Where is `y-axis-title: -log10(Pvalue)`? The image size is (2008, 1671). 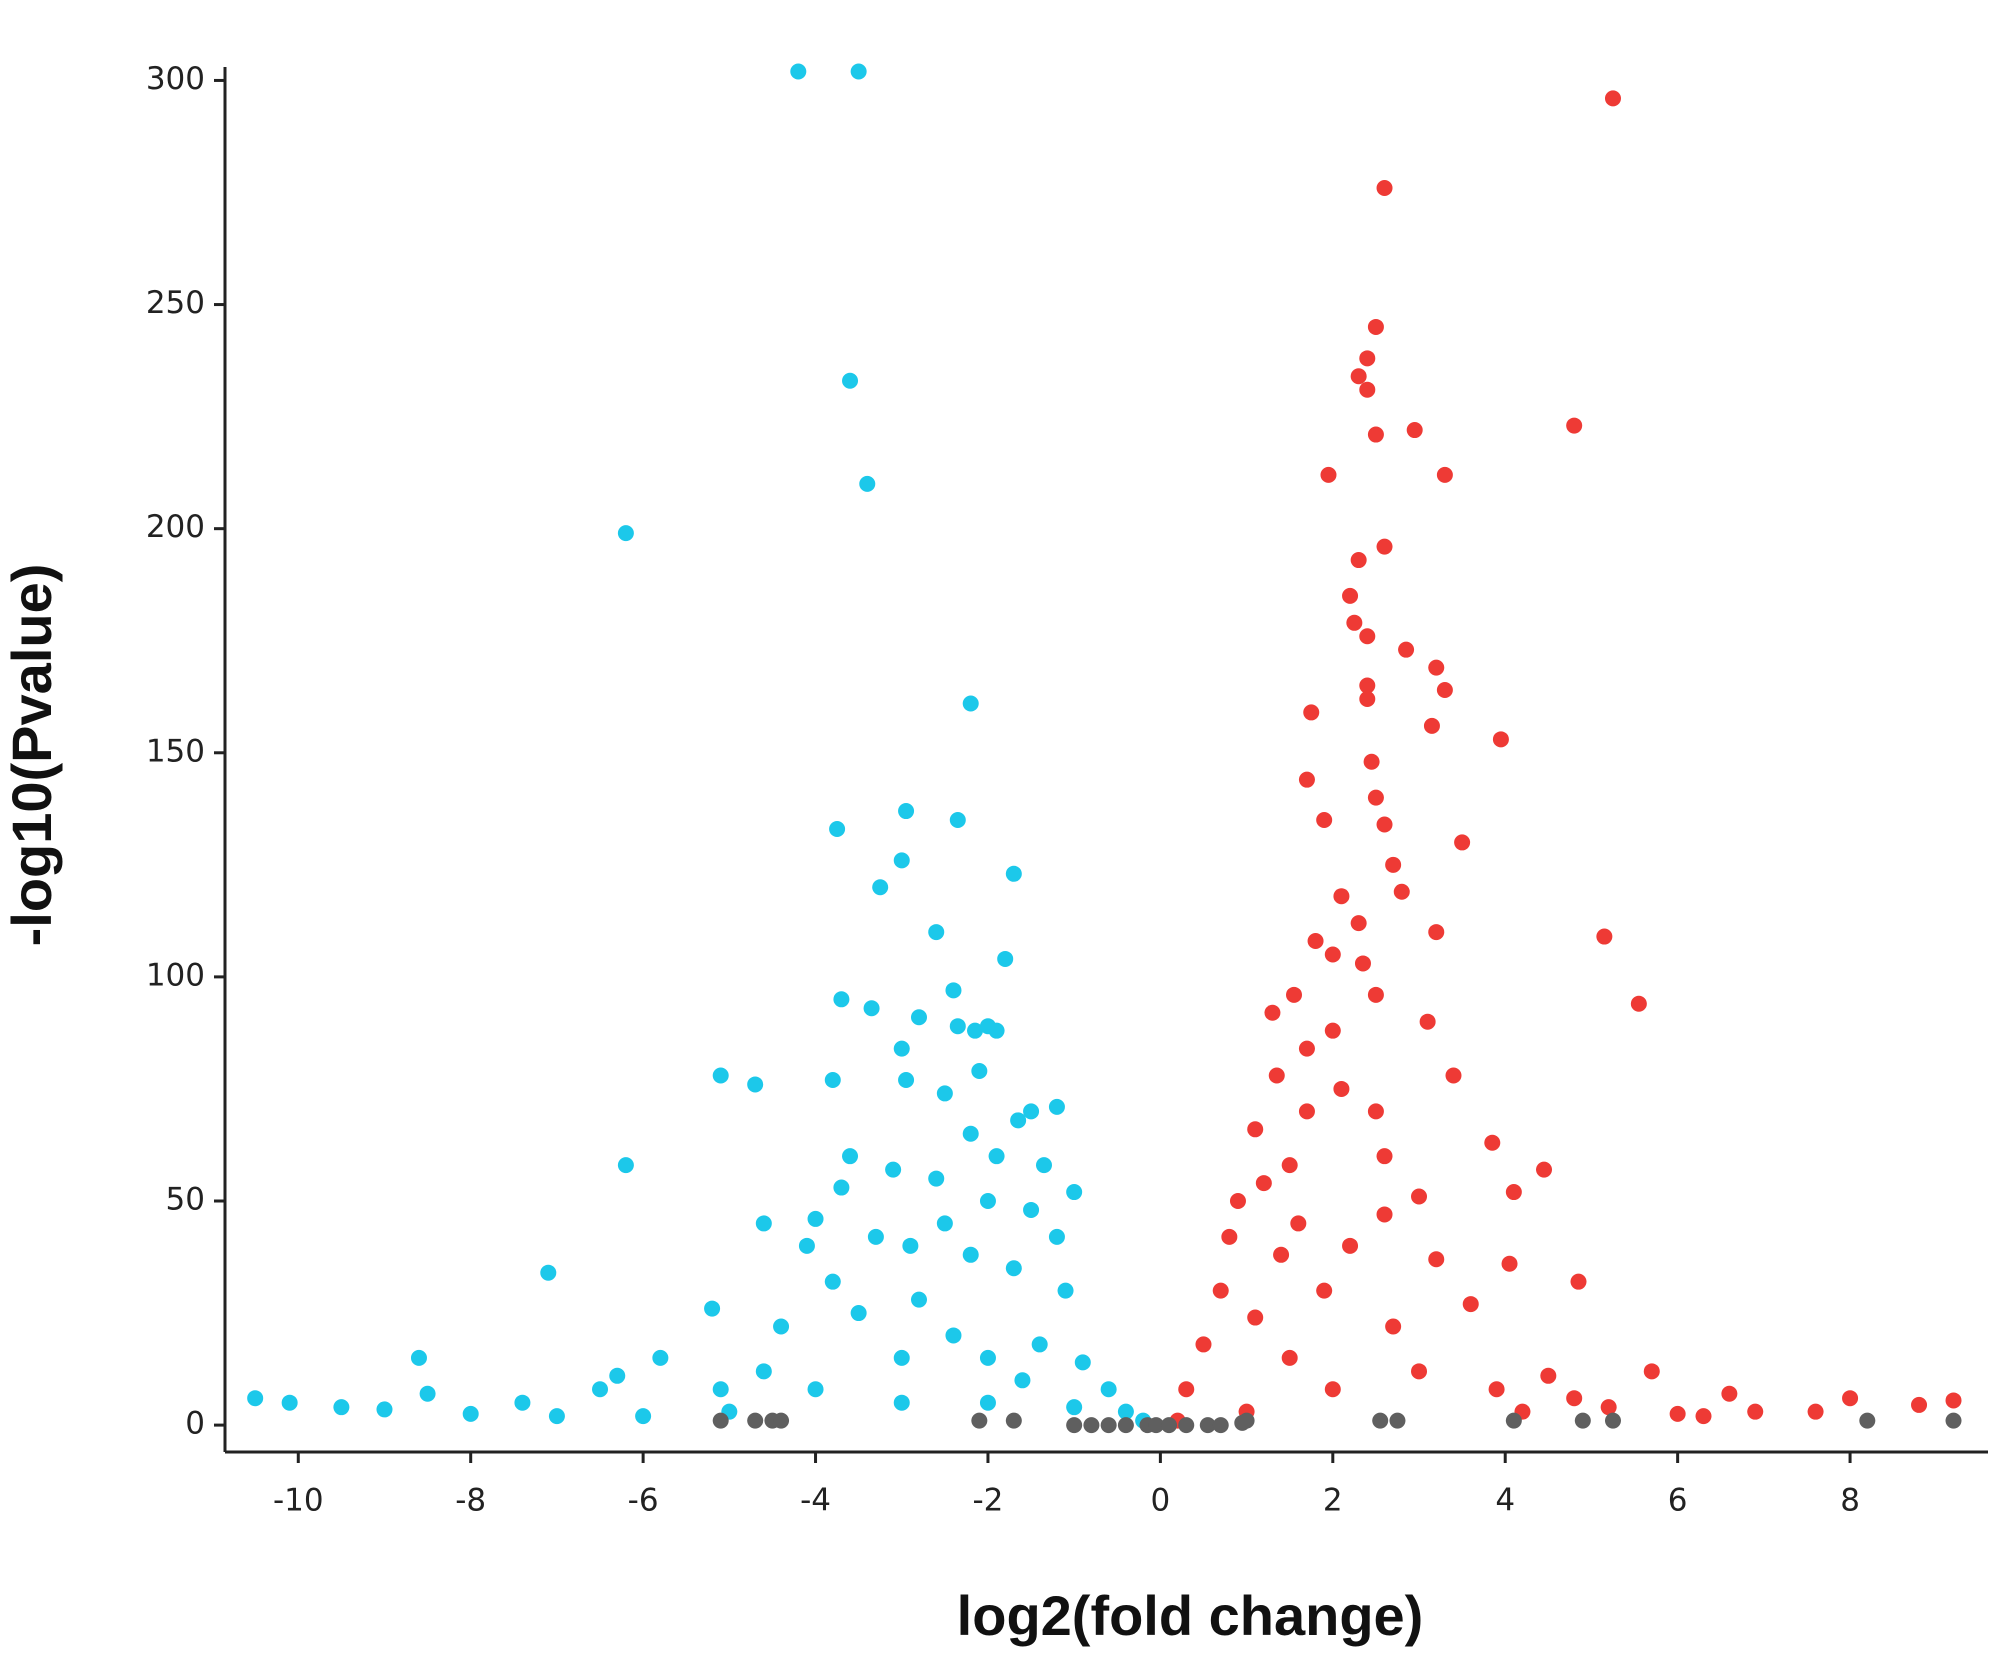
y-axis-title: -log10(Pvalue) is located at coordinates (31, 755).